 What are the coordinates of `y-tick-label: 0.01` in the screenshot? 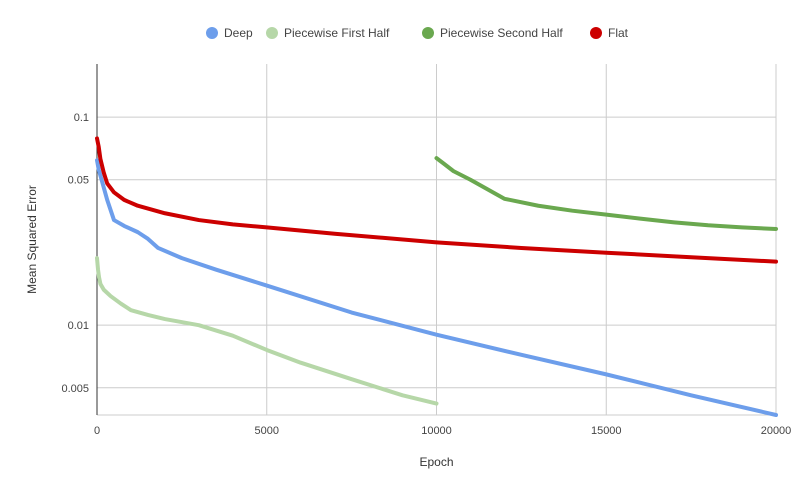 It's located at (78, 326).